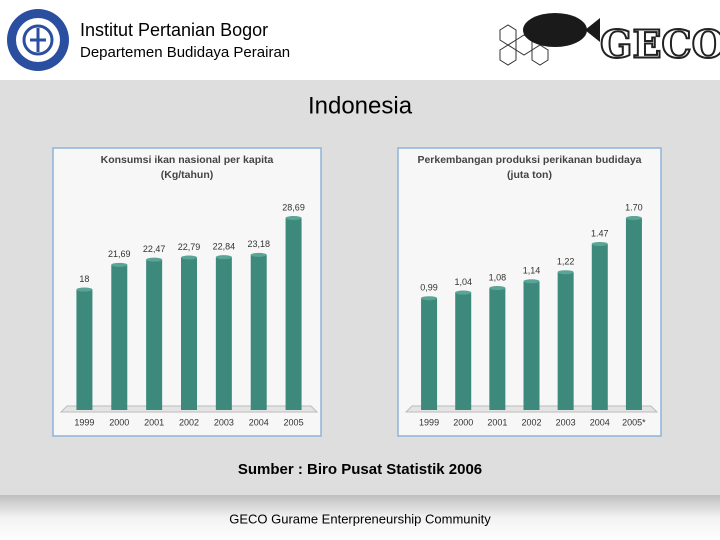  I want to click on chart-subtitle: (Kg/tahun), so click(187, 175).